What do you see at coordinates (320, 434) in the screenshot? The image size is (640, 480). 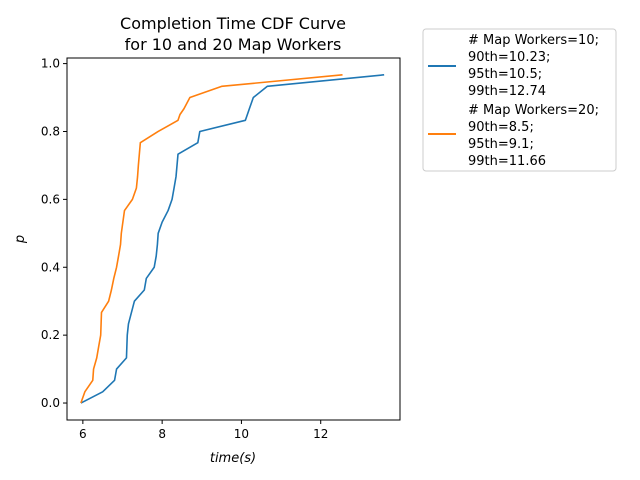 I see `x-tick-label: 12` at bounding box center [320, 434].